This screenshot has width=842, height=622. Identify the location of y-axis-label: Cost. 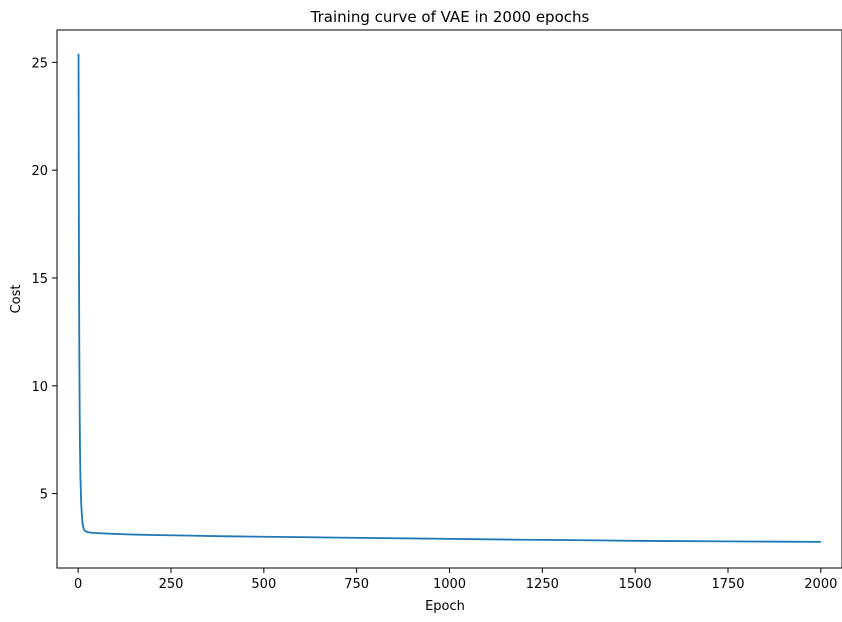
(16, 299).